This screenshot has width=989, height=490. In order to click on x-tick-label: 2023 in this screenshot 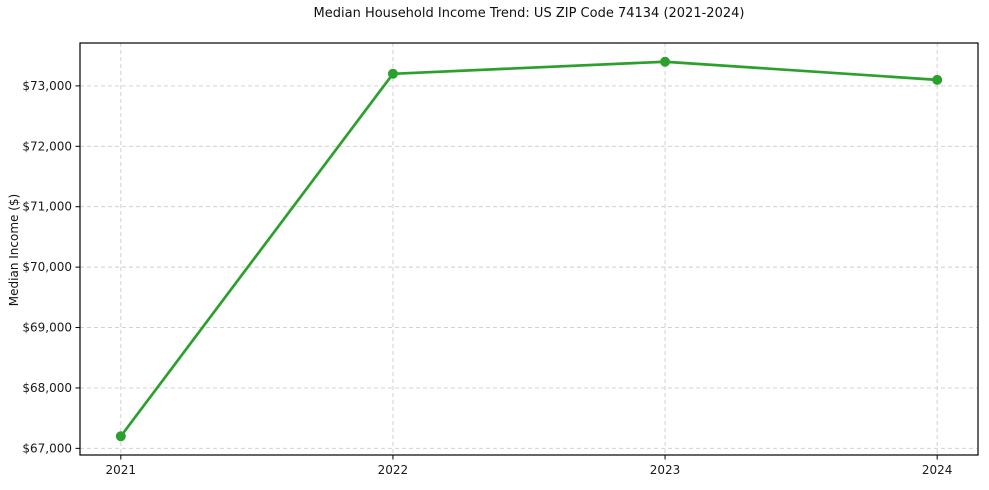, I will do `click(665, 470)`.